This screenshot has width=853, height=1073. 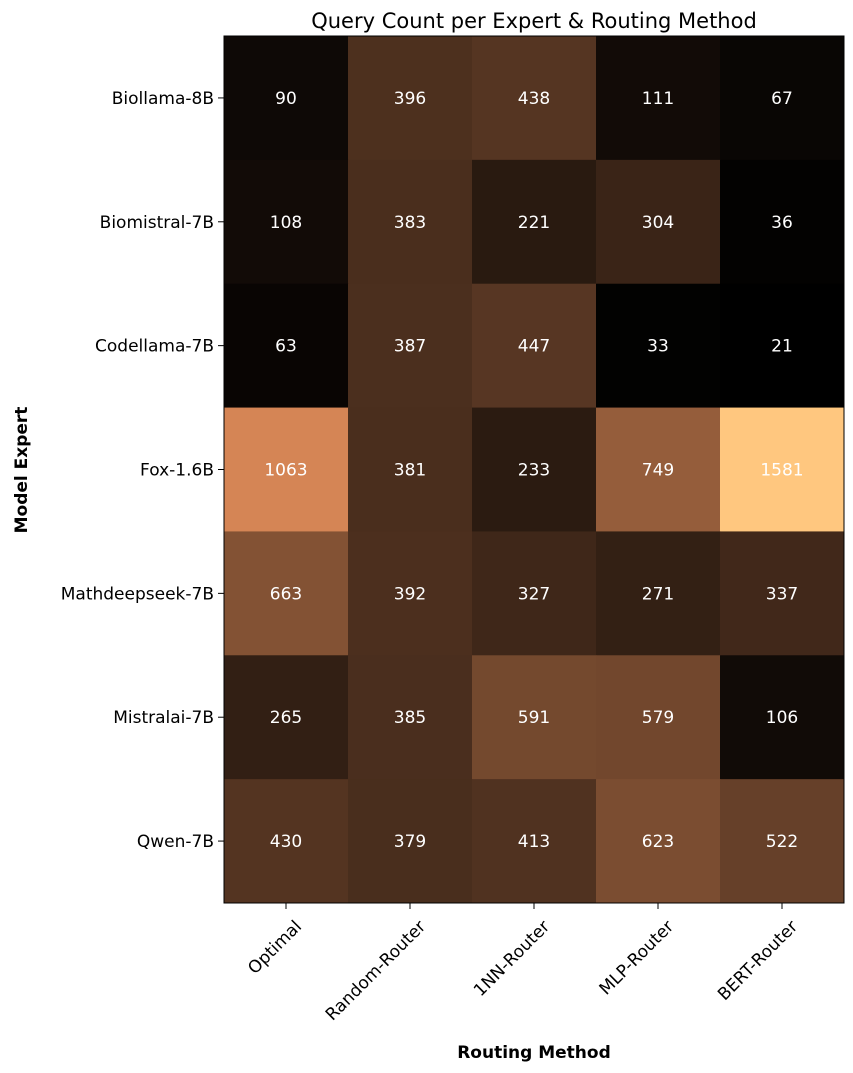 I want to click on cell-value-label: 327, so click(x=534, y=594).